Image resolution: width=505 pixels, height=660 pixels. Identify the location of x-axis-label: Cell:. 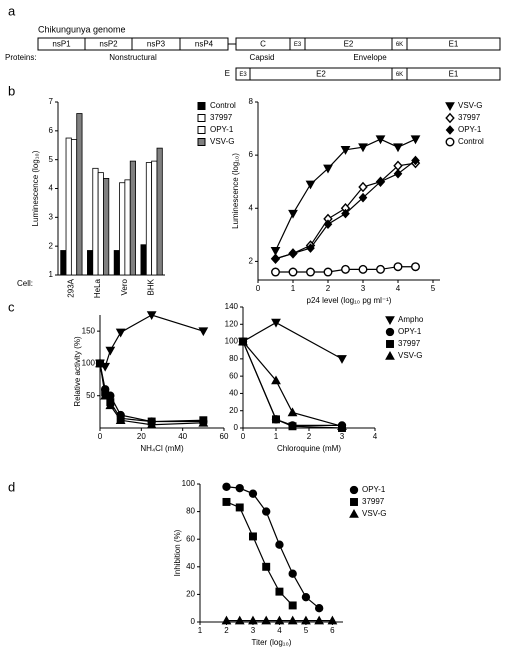
(25, 283).